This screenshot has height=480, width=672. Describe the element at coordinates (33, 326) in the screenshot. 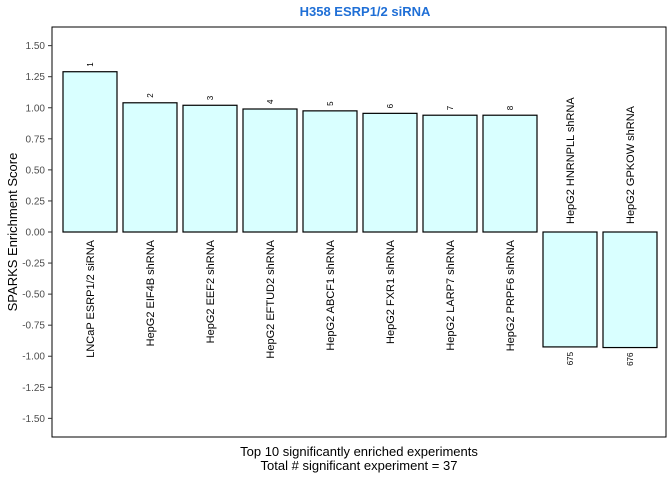

I see `y-tick-label: -0.75` at that location.